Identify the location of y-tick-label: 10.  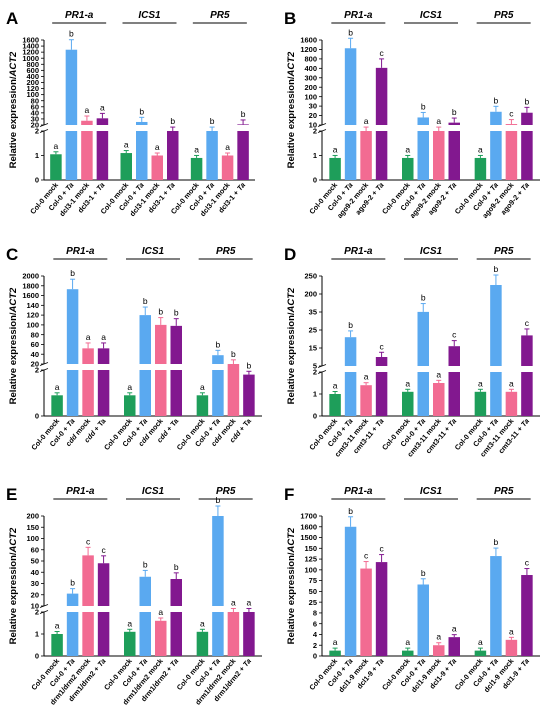
(313, 125).